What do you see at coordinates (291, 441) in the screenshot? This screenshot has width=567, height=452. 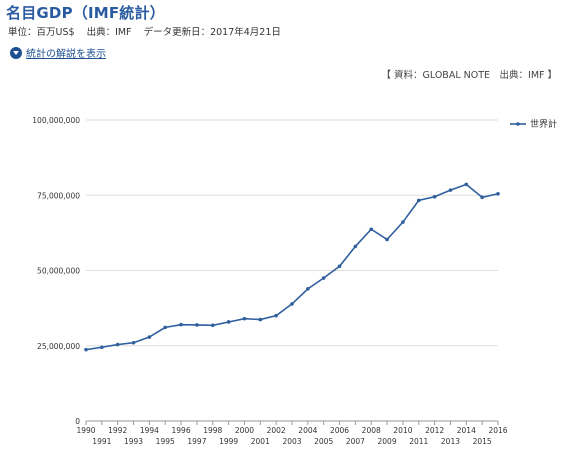 I see `x-tick-label: 2003` at bounding box center [291, 441].